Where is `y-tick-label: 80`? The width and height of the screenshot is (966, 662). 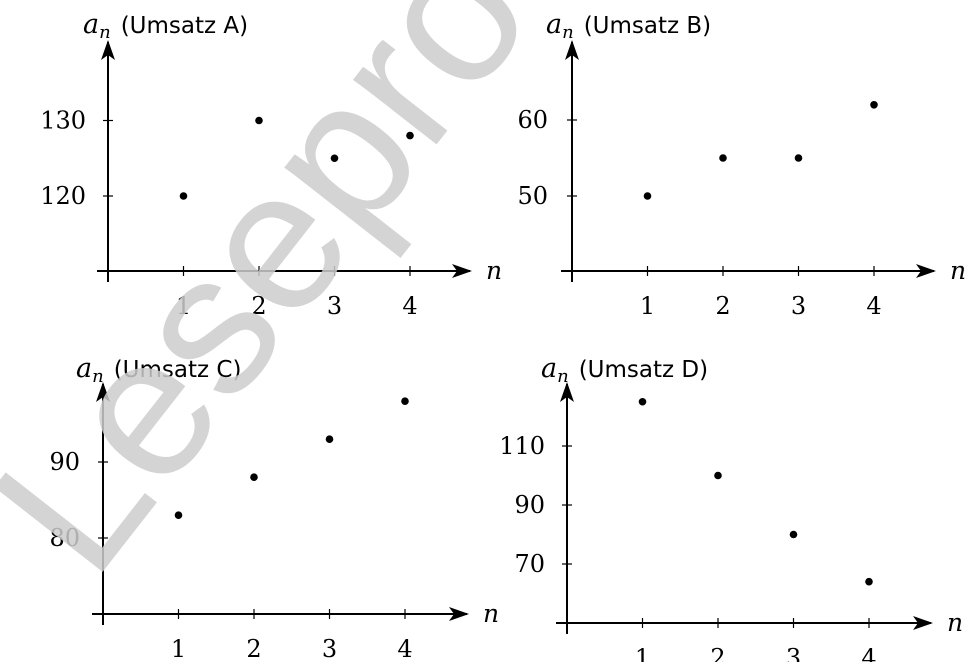 y-tick-label: 80 is located at coordinates (64, 538).